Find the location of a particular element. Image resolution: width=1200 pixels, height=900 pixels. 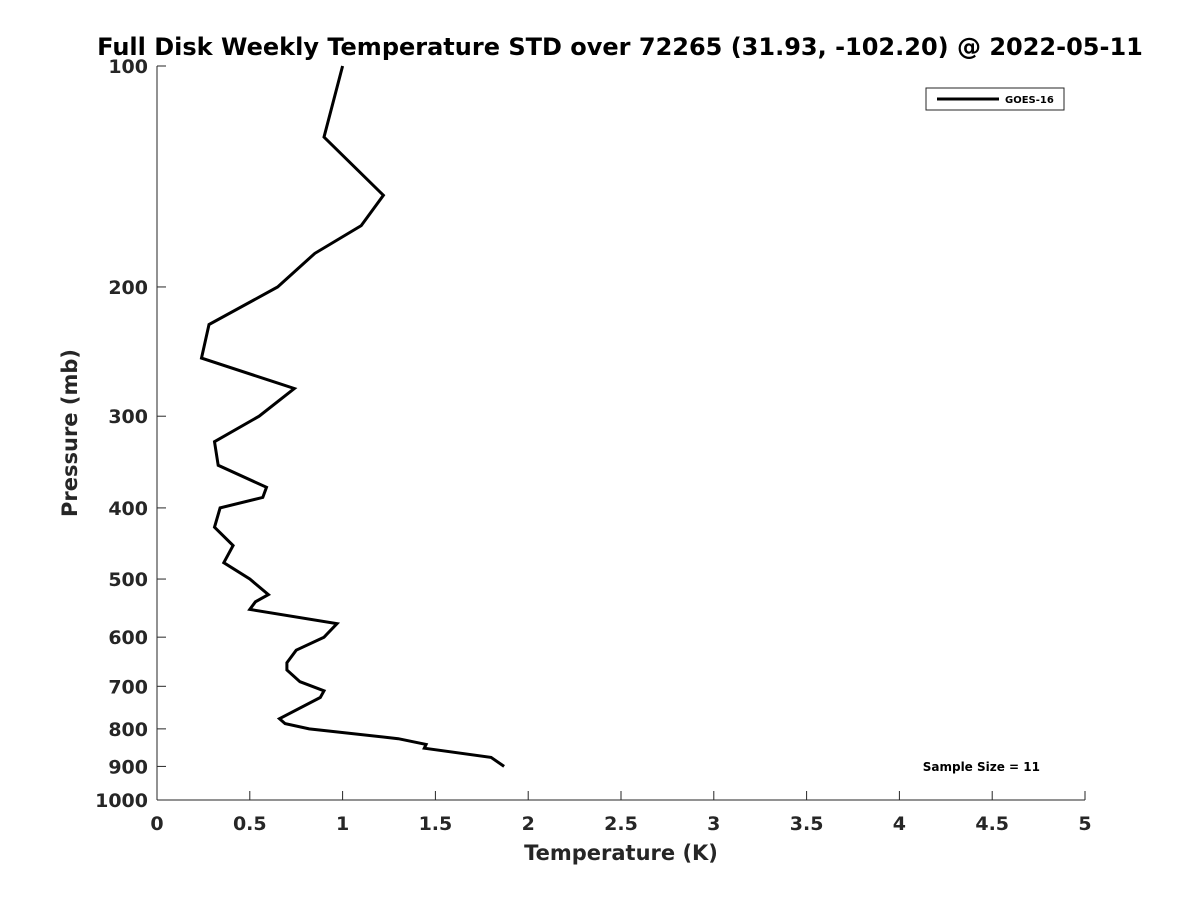

x-tick-label: 2 is located at coordinates (528, 824).